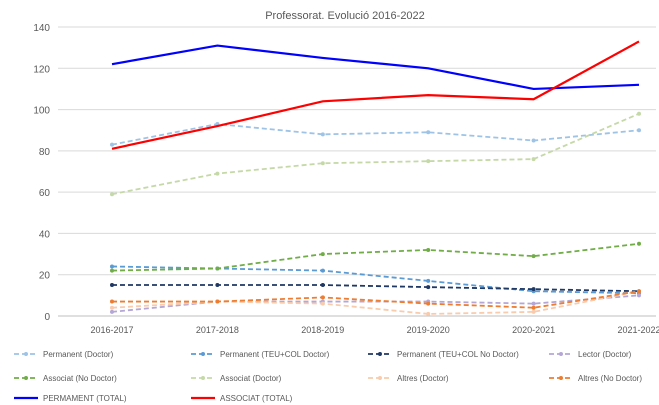 The height and width of the screenshot is (405, 659). What do you see at coordinates (45, 276) in the screenshot?
I see `y-tick-label: 20` at bounding box center [45, 276].